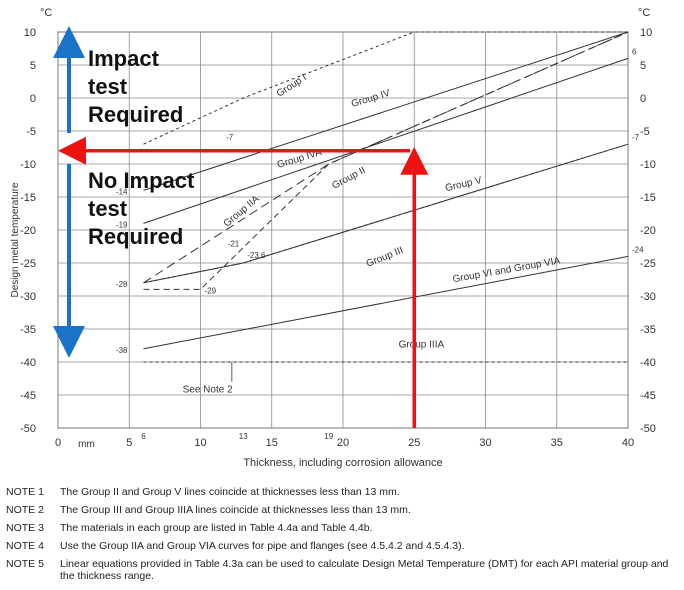 This screenshot has height=590, width=684. What do you see at coordinates (86, 444) in the screenshot?
I see `x-unit: mm` at bounding box center [86, 444].